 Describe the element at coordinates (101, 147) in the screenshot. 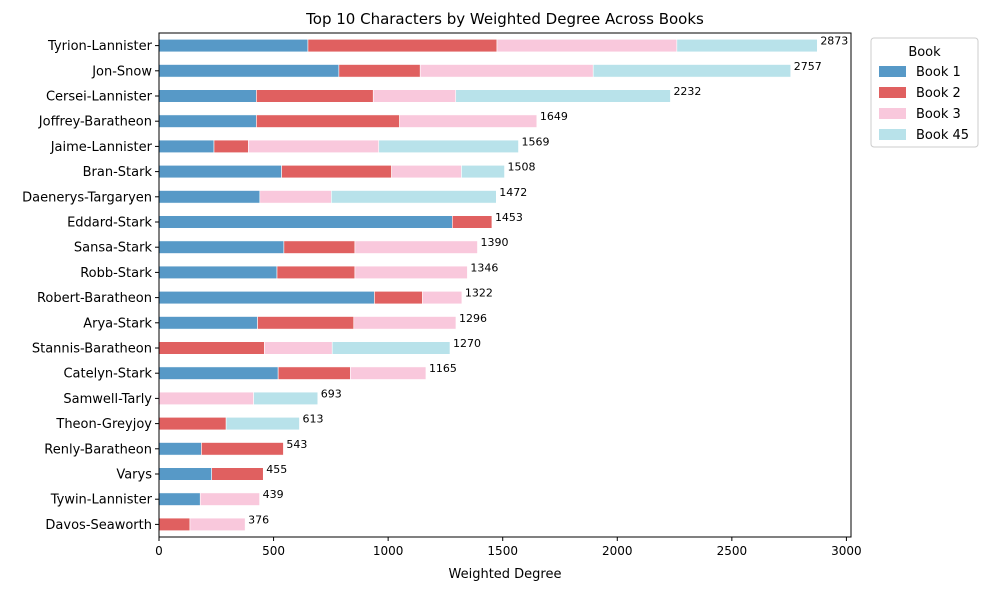

I see `y-tick-label: Jaime-Lannister` at that location.